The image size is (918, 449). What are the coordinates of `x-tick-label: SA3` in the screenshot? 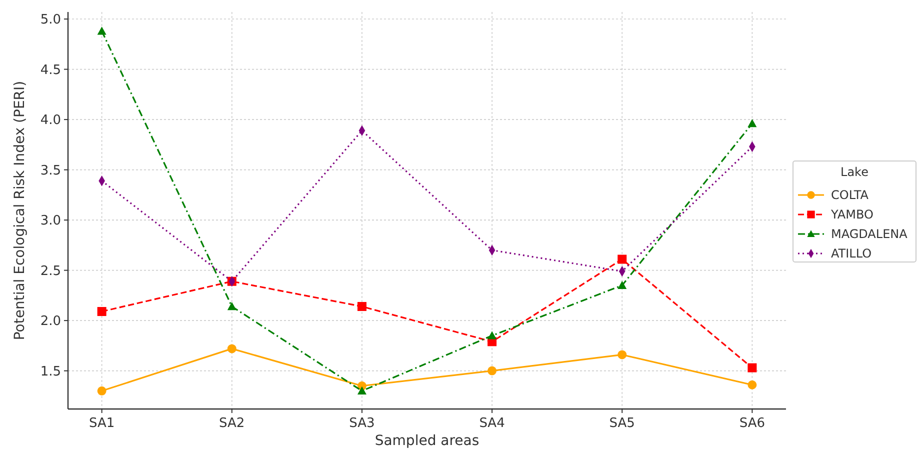 It's located at (362, 423).